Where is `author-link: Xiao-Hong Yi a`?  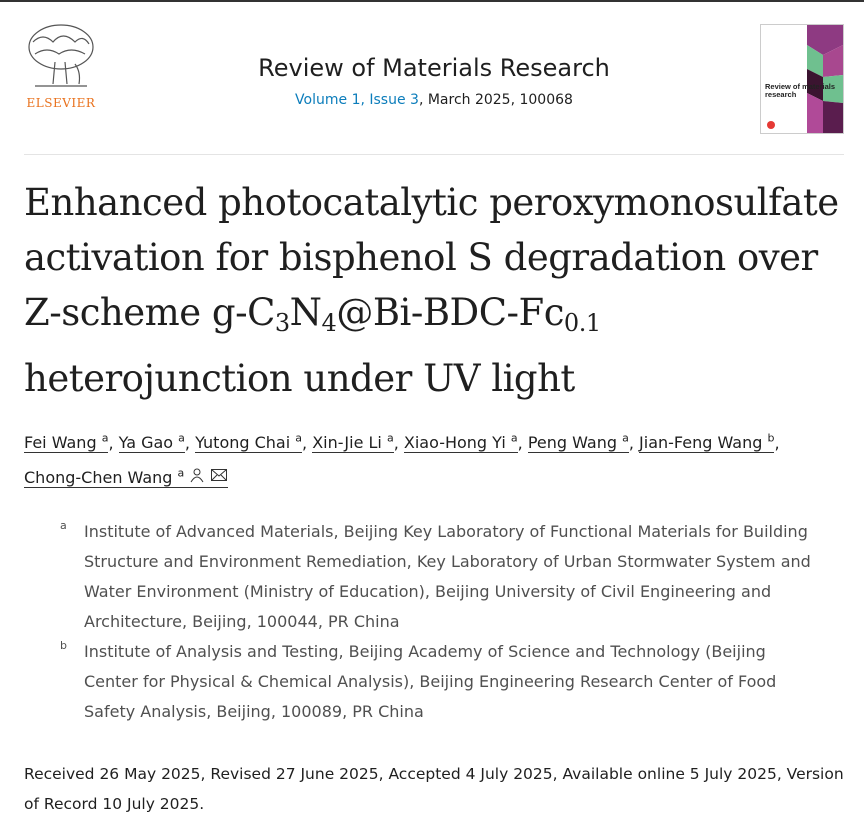
author-link: Xiao-Hong Yi a is located at coordinates (460, 443).